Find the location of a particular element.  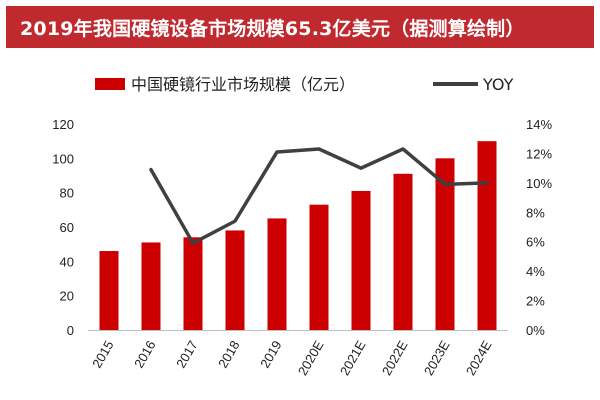

legend-line-label: YOY is located at coordinates (498, 84).